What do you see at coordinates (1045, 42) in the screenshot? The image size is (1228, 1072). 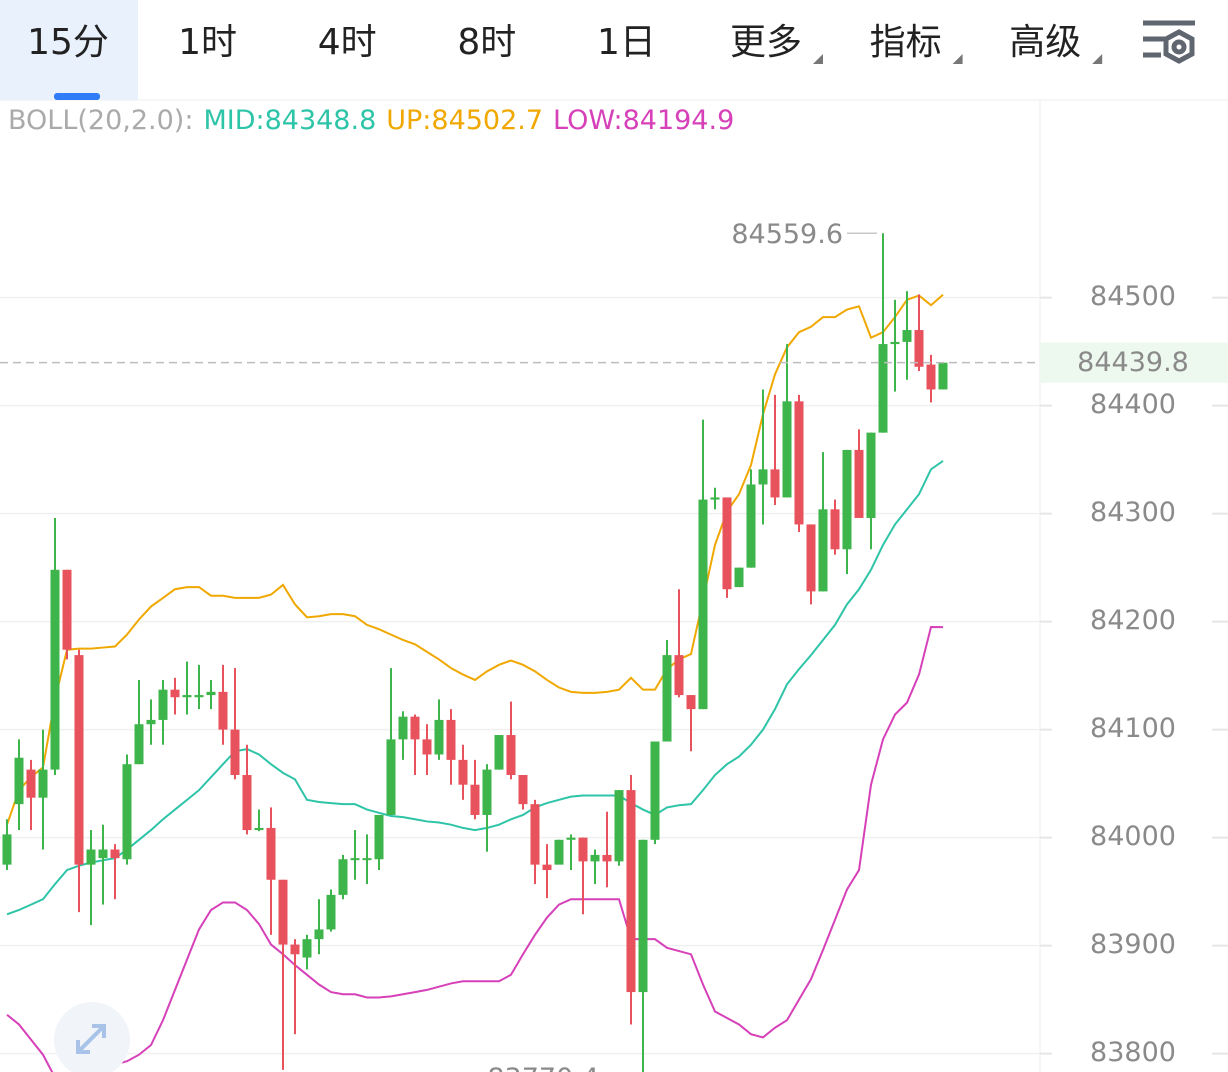 I see `tab-label: 高级` at bounding box center [1045, 42].